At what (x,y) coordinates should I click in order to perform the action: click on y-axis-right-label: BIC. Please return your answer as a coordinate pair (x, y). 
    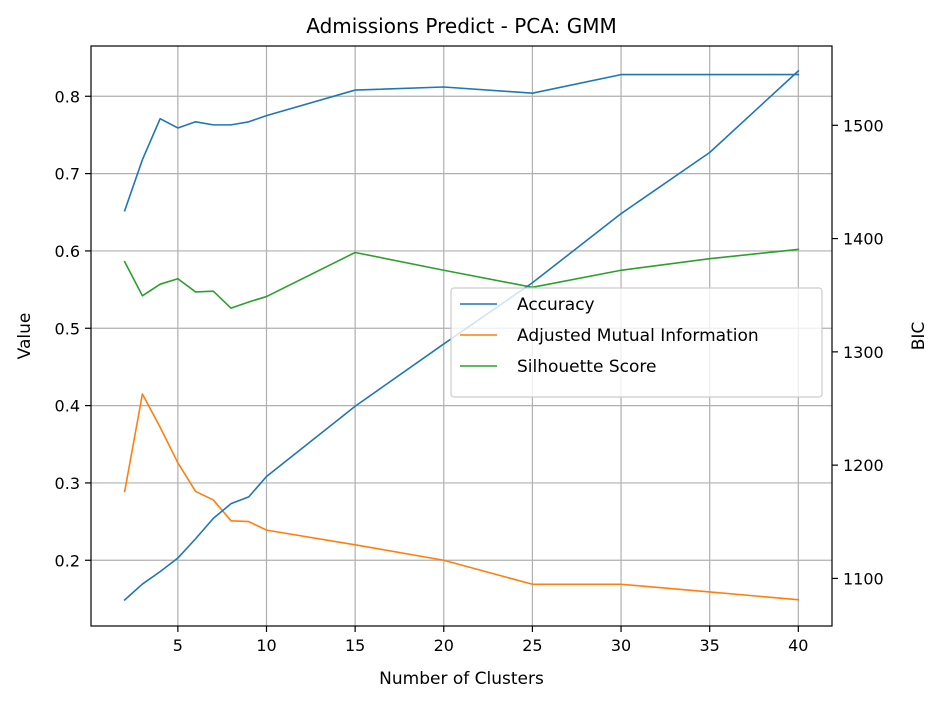
    Looking at the image, I should click on (919, 336).